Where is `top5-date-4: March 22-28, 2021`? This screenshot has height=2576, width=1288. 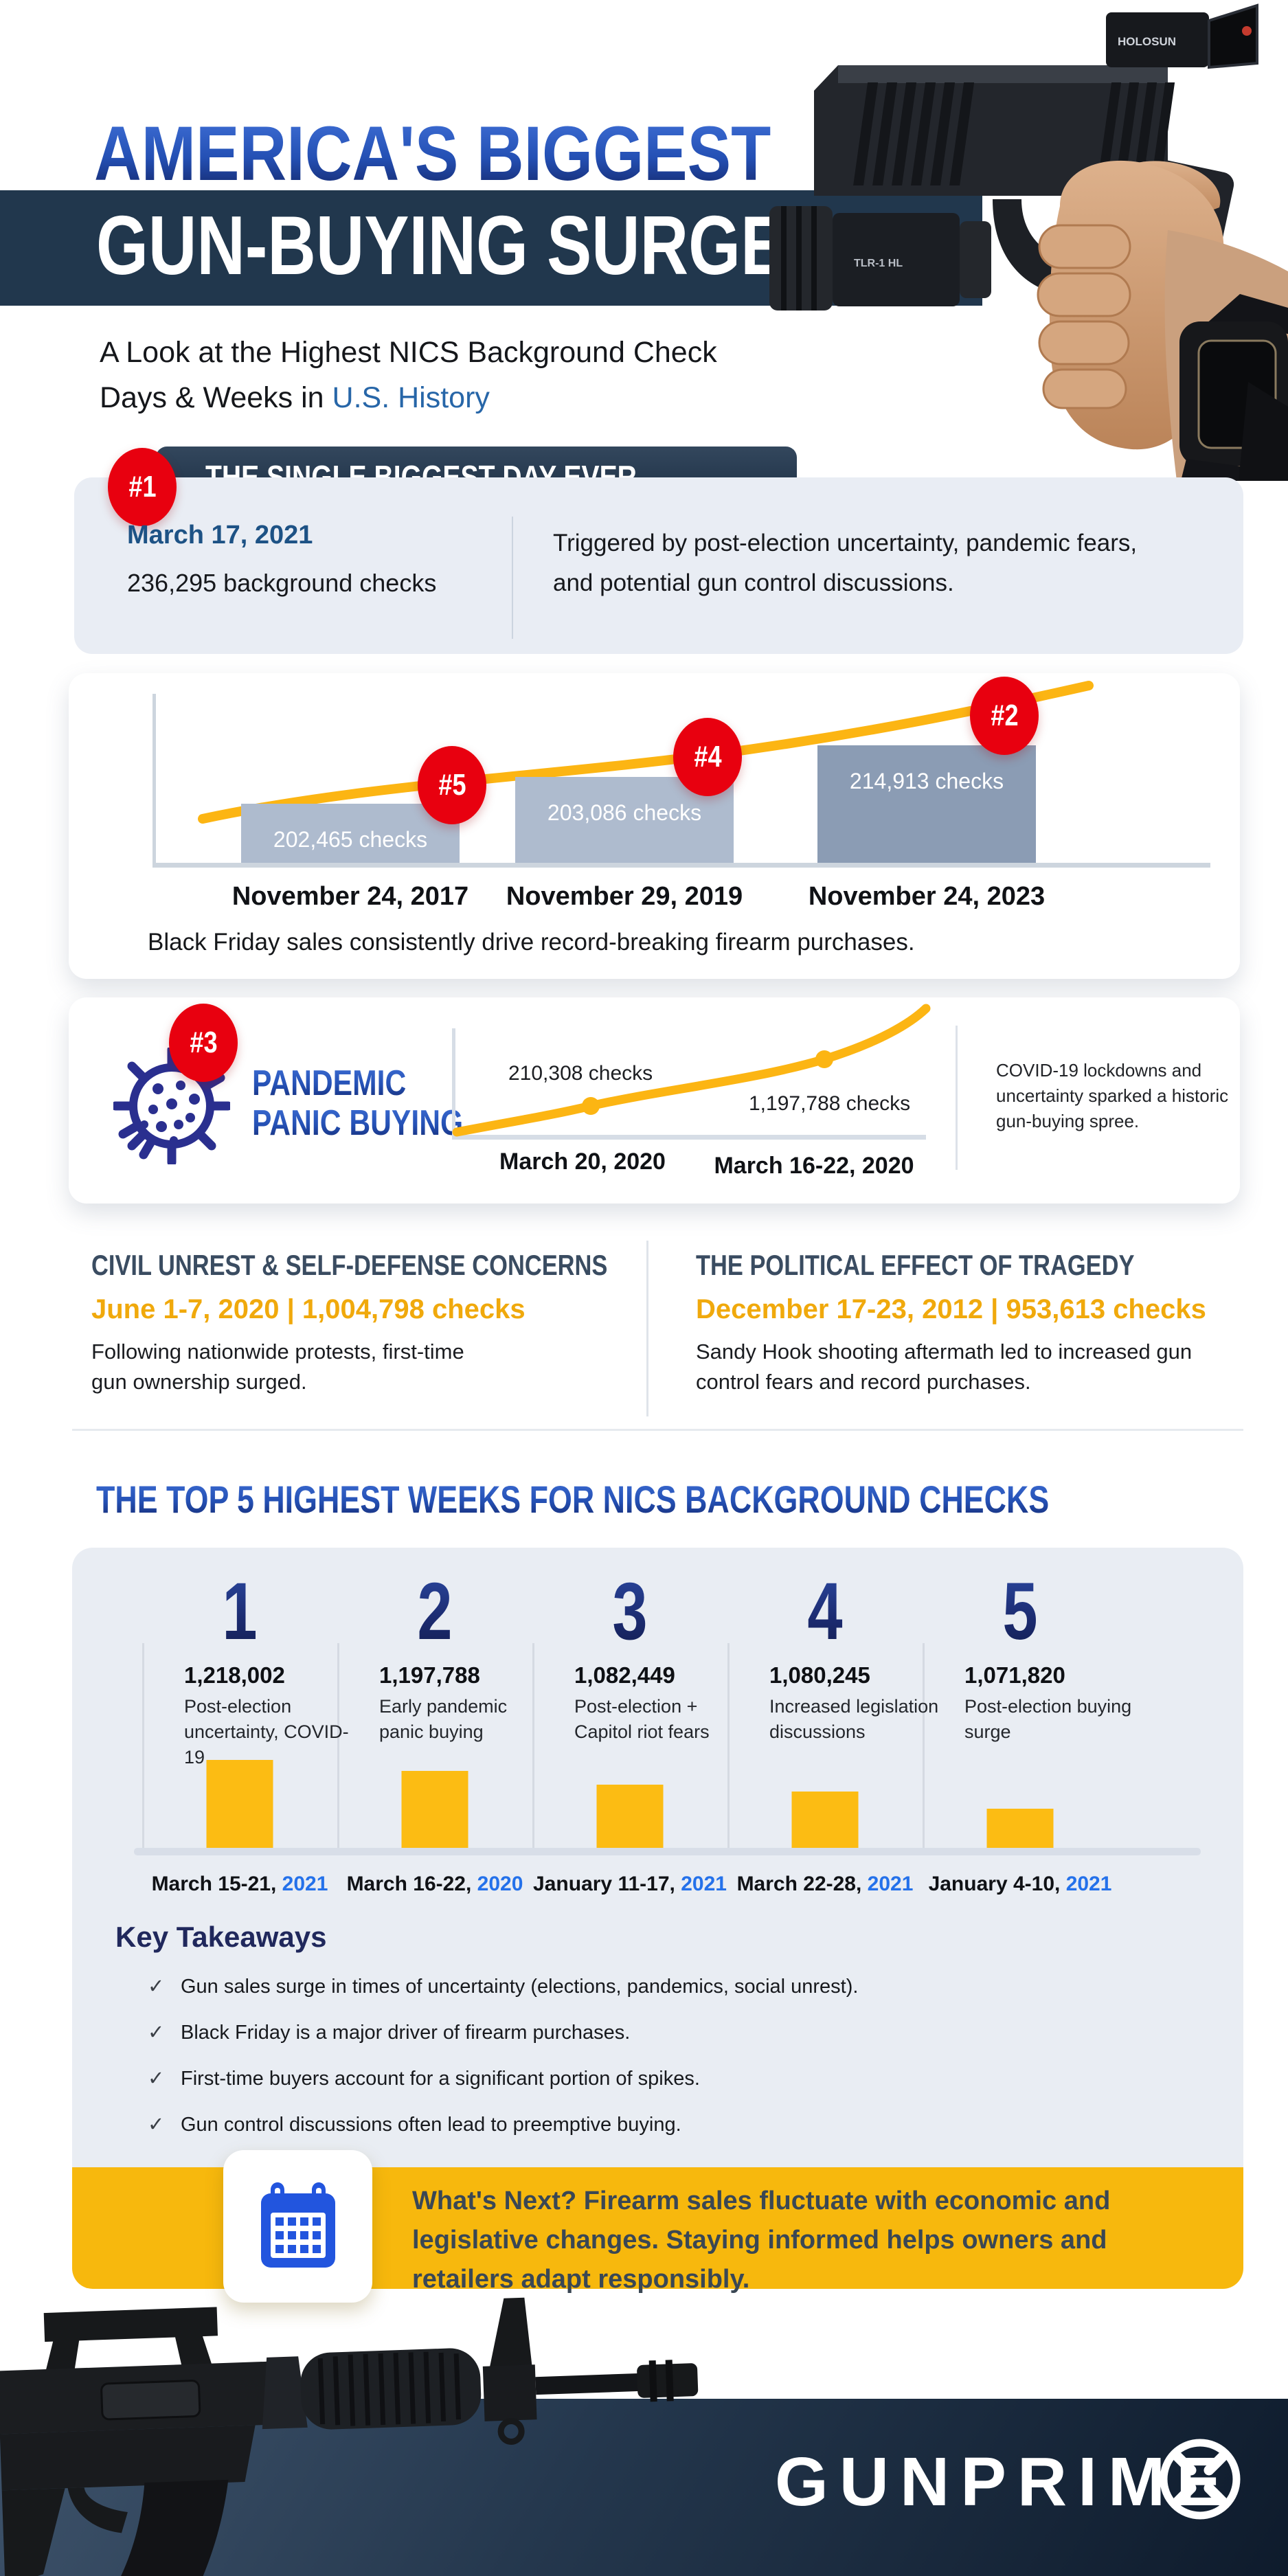 top5-date-4: March 22-28, 2021 is located at coordinates (825, 1884).